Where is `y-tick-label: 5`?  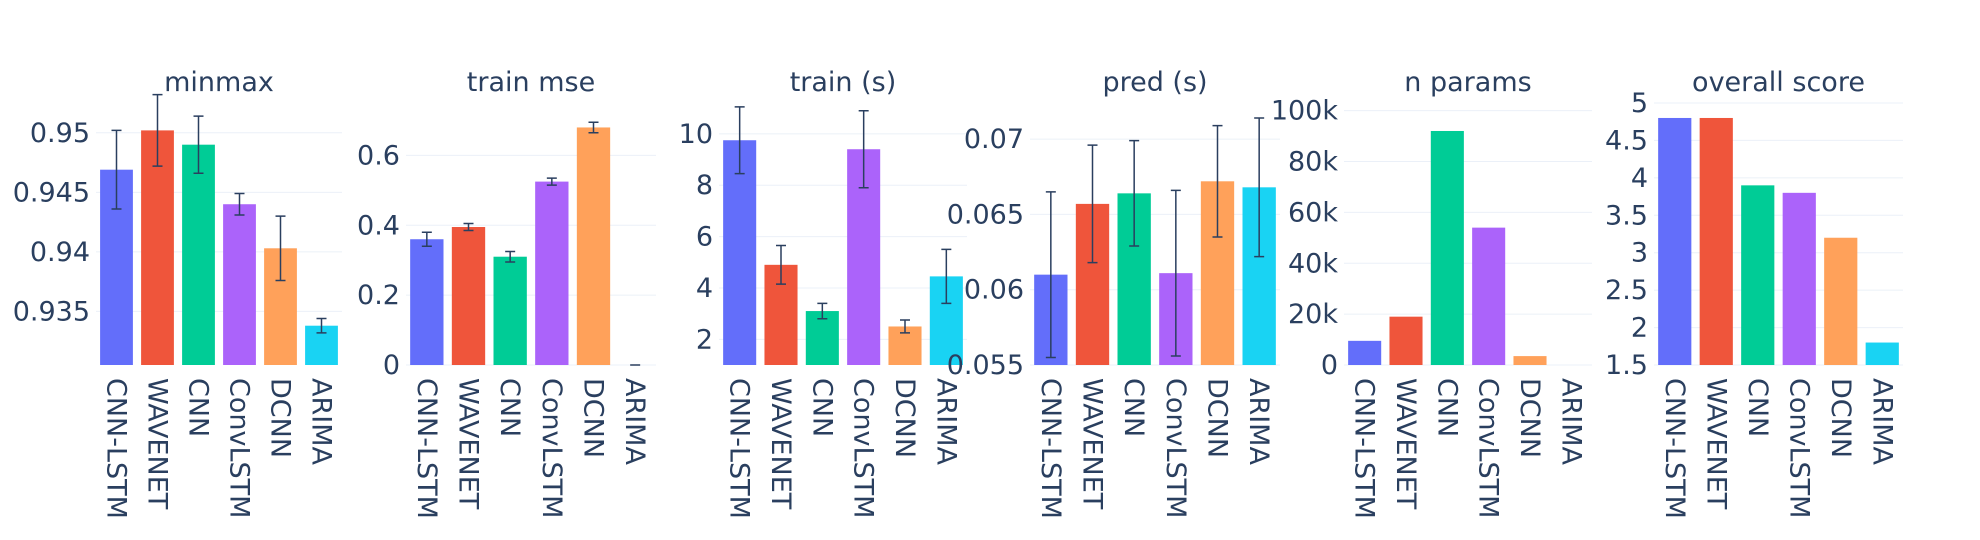 y-tick-label: 5 is located at coordinates (1639, 103).